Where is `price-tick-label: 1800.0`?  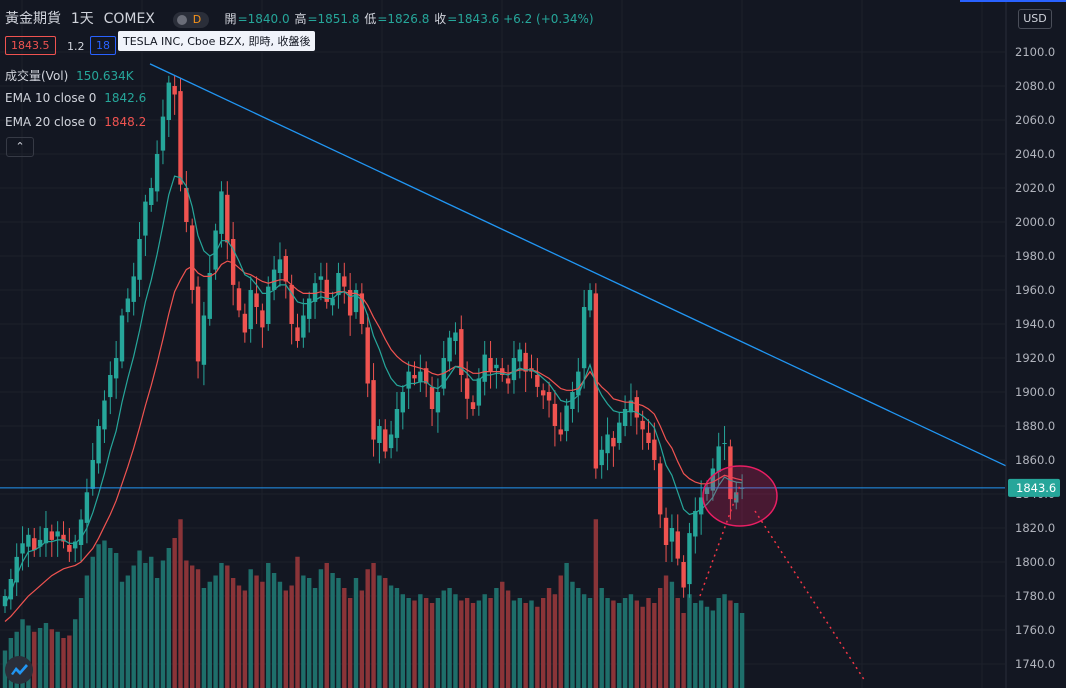 price-tick-label: 1800.0 is located at coordinates (1035, 562).